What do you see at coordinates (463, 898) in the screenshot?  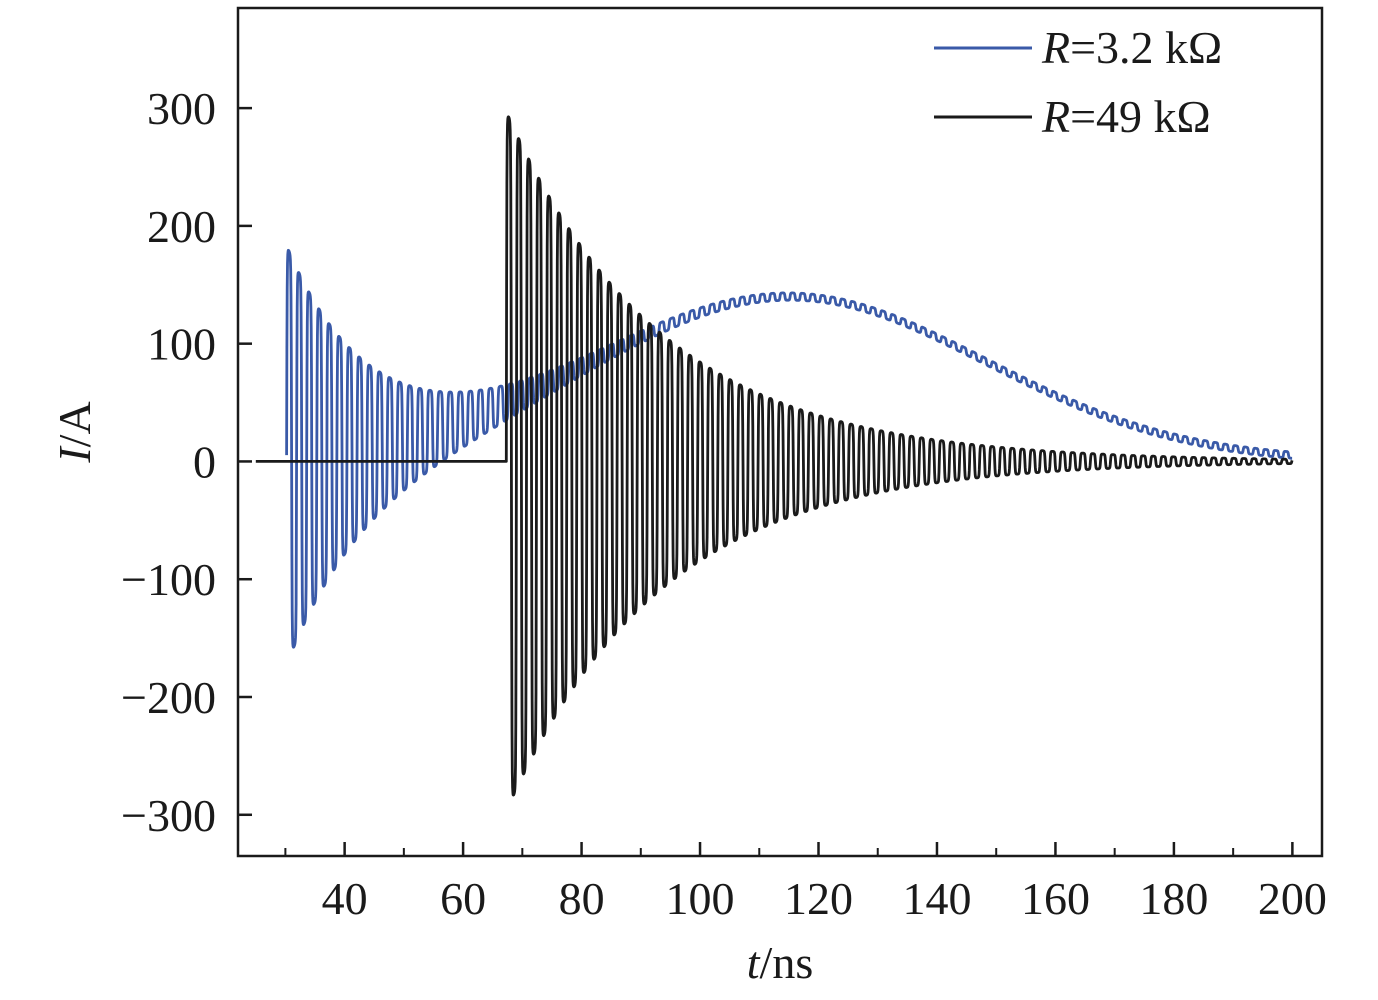 I see `x-tick-label: 60` at bounding box center [463, 898].